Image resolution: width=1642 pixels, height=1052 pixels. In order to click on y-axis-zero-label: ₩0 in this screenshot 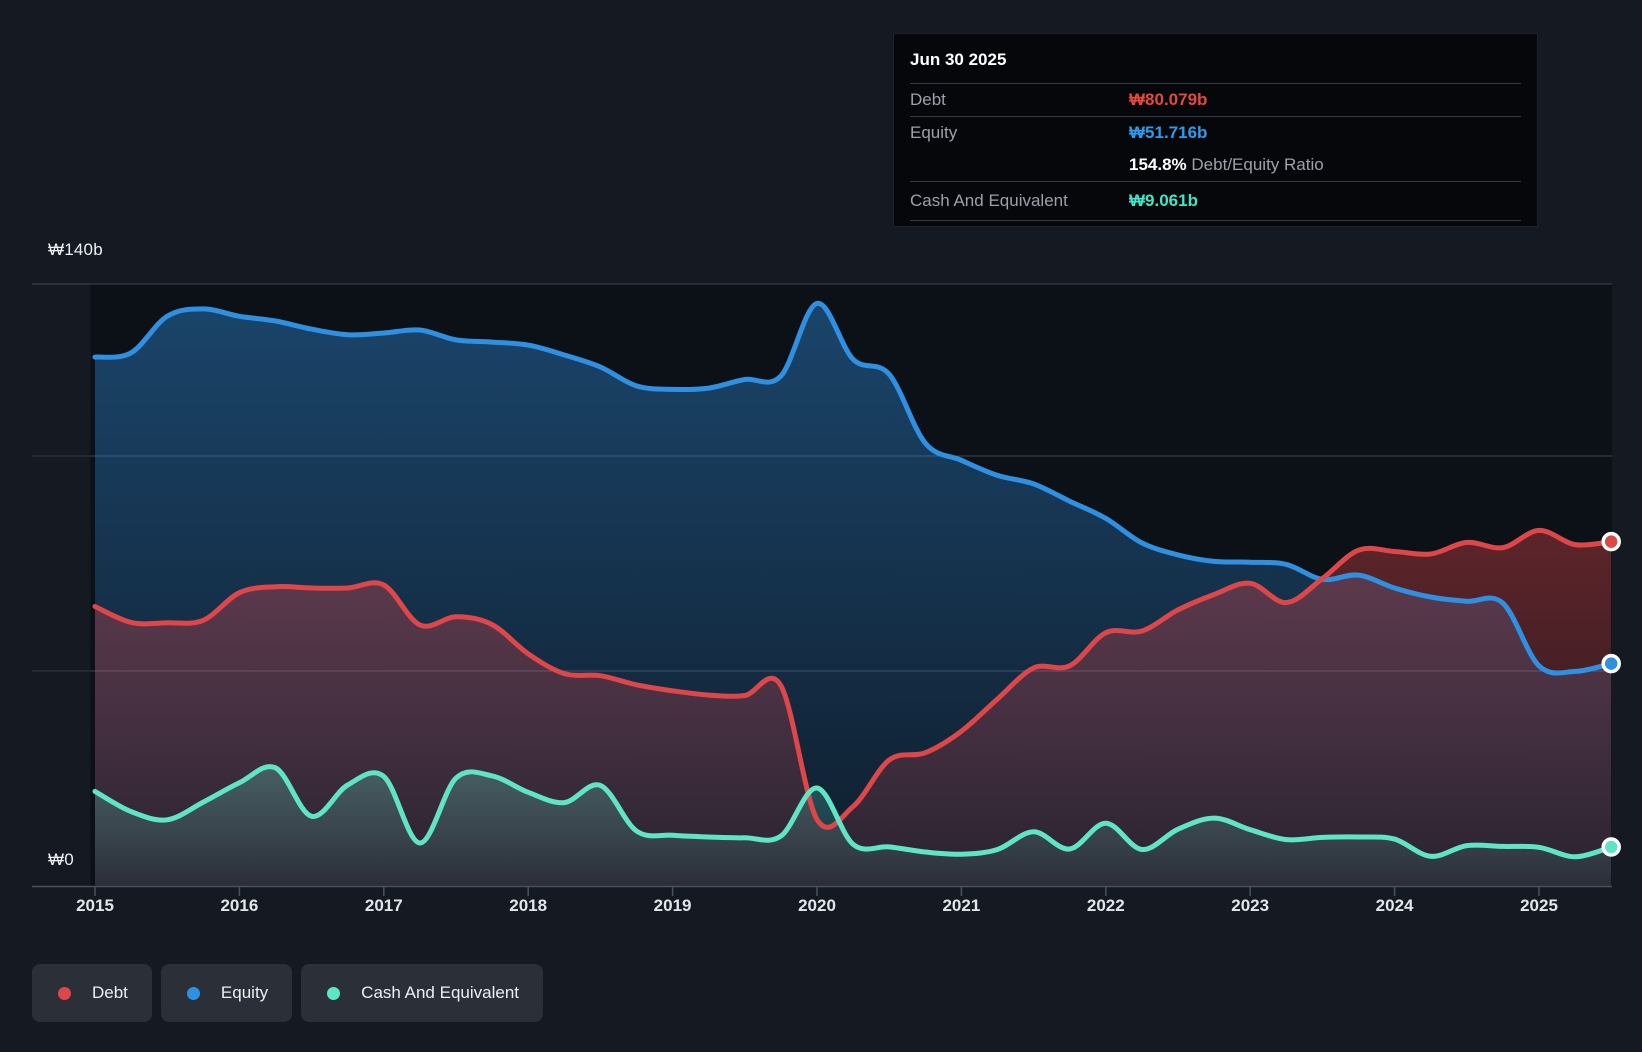, I will do `click(61, 859)`.